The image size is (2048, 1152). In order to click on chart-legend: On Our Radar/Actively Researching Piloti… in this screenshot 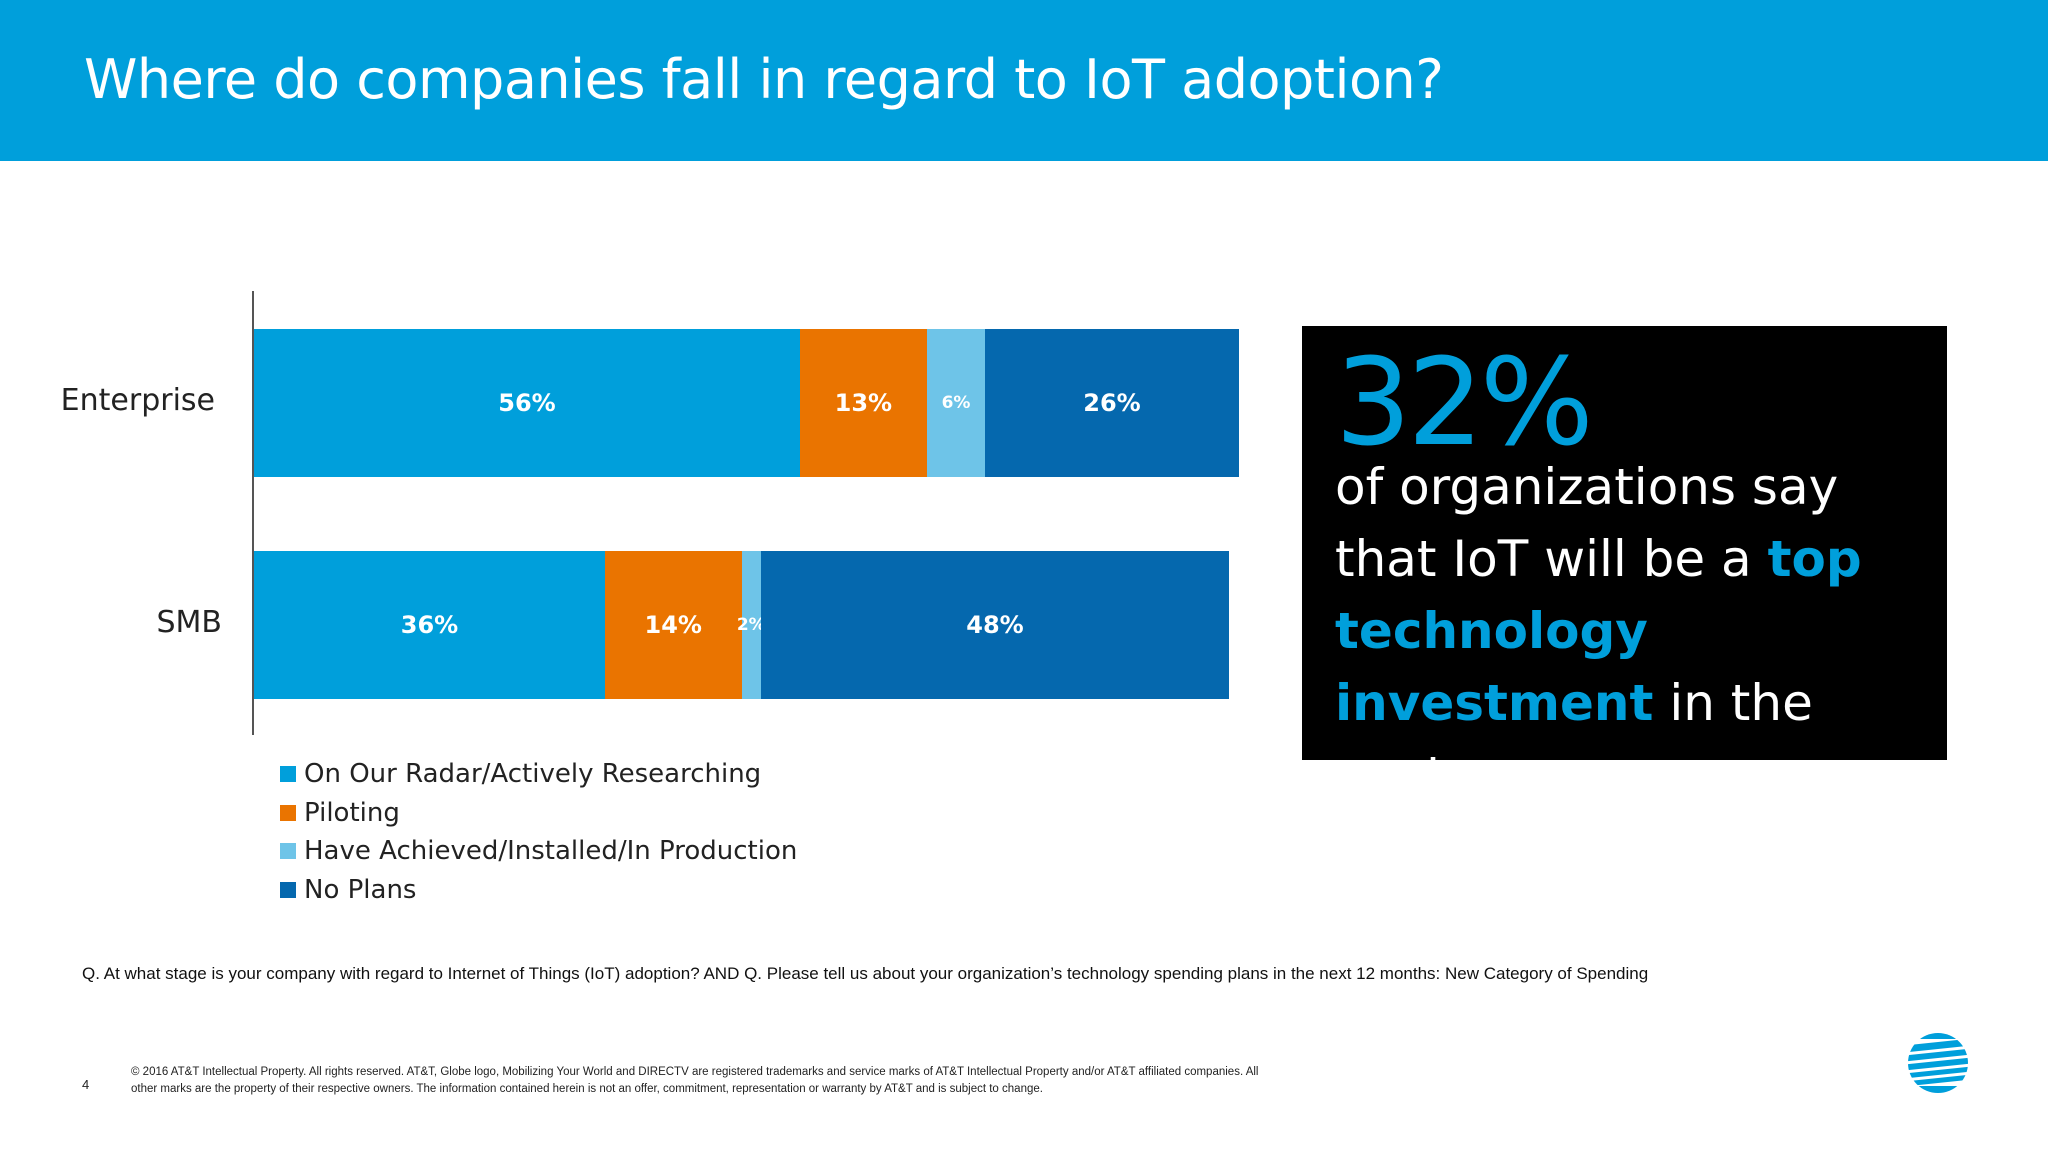, I will do `click(538, 832)`.